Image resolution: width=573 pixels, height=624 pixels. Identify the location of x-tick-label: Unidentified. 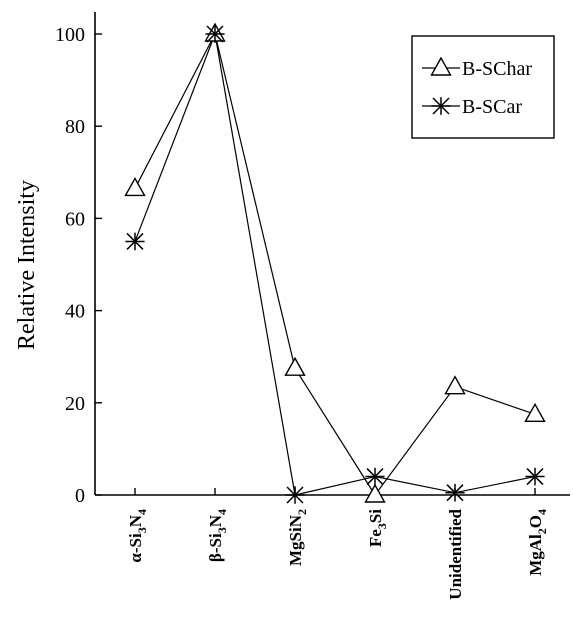
(455, 553).